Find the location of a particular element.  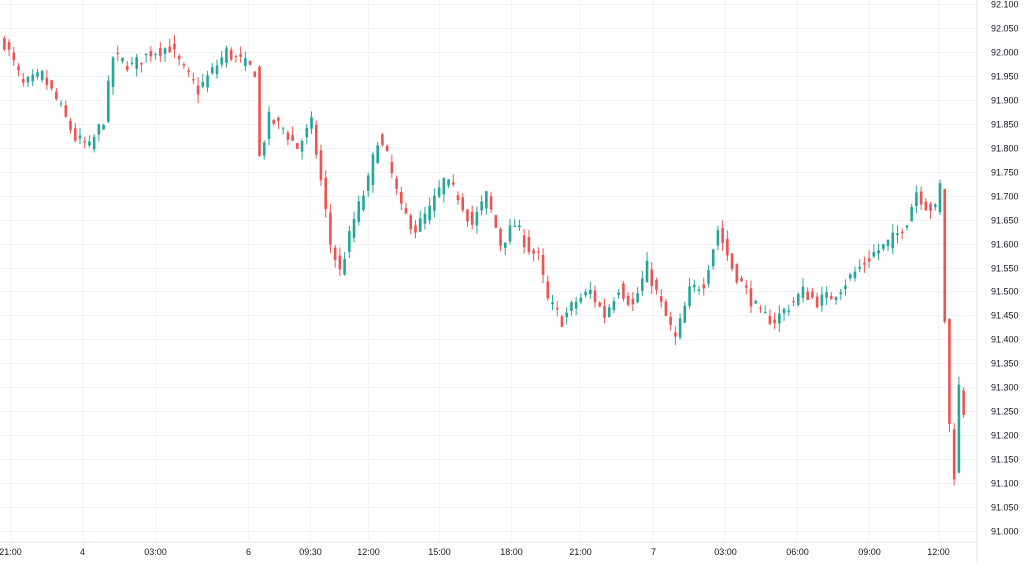

y-tick-label: 91.600 is located at coordinates (1005, 245).